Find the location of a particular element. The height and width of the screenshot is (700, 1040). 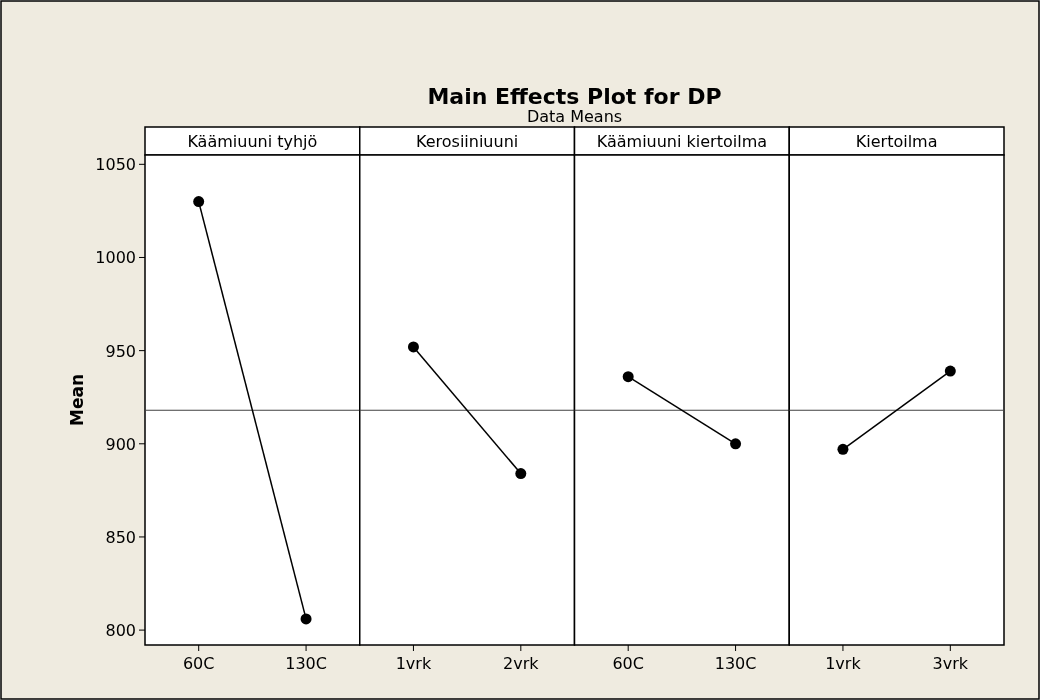

text: Data Means is located at coordinates (574, 116).